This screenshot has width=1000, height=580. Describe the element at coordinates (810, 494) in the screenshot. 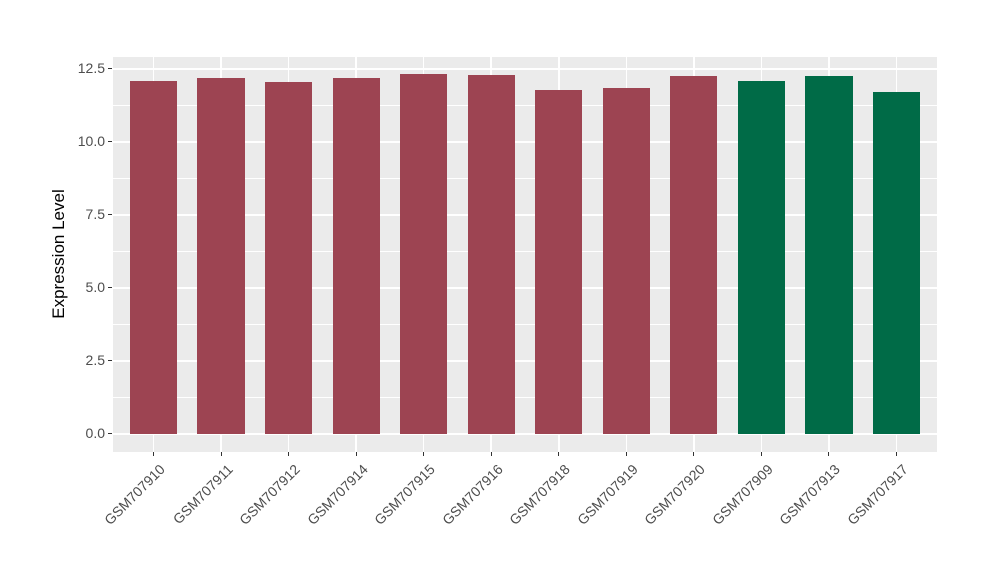

I see `x-tick-label: GSM707913` at that location.